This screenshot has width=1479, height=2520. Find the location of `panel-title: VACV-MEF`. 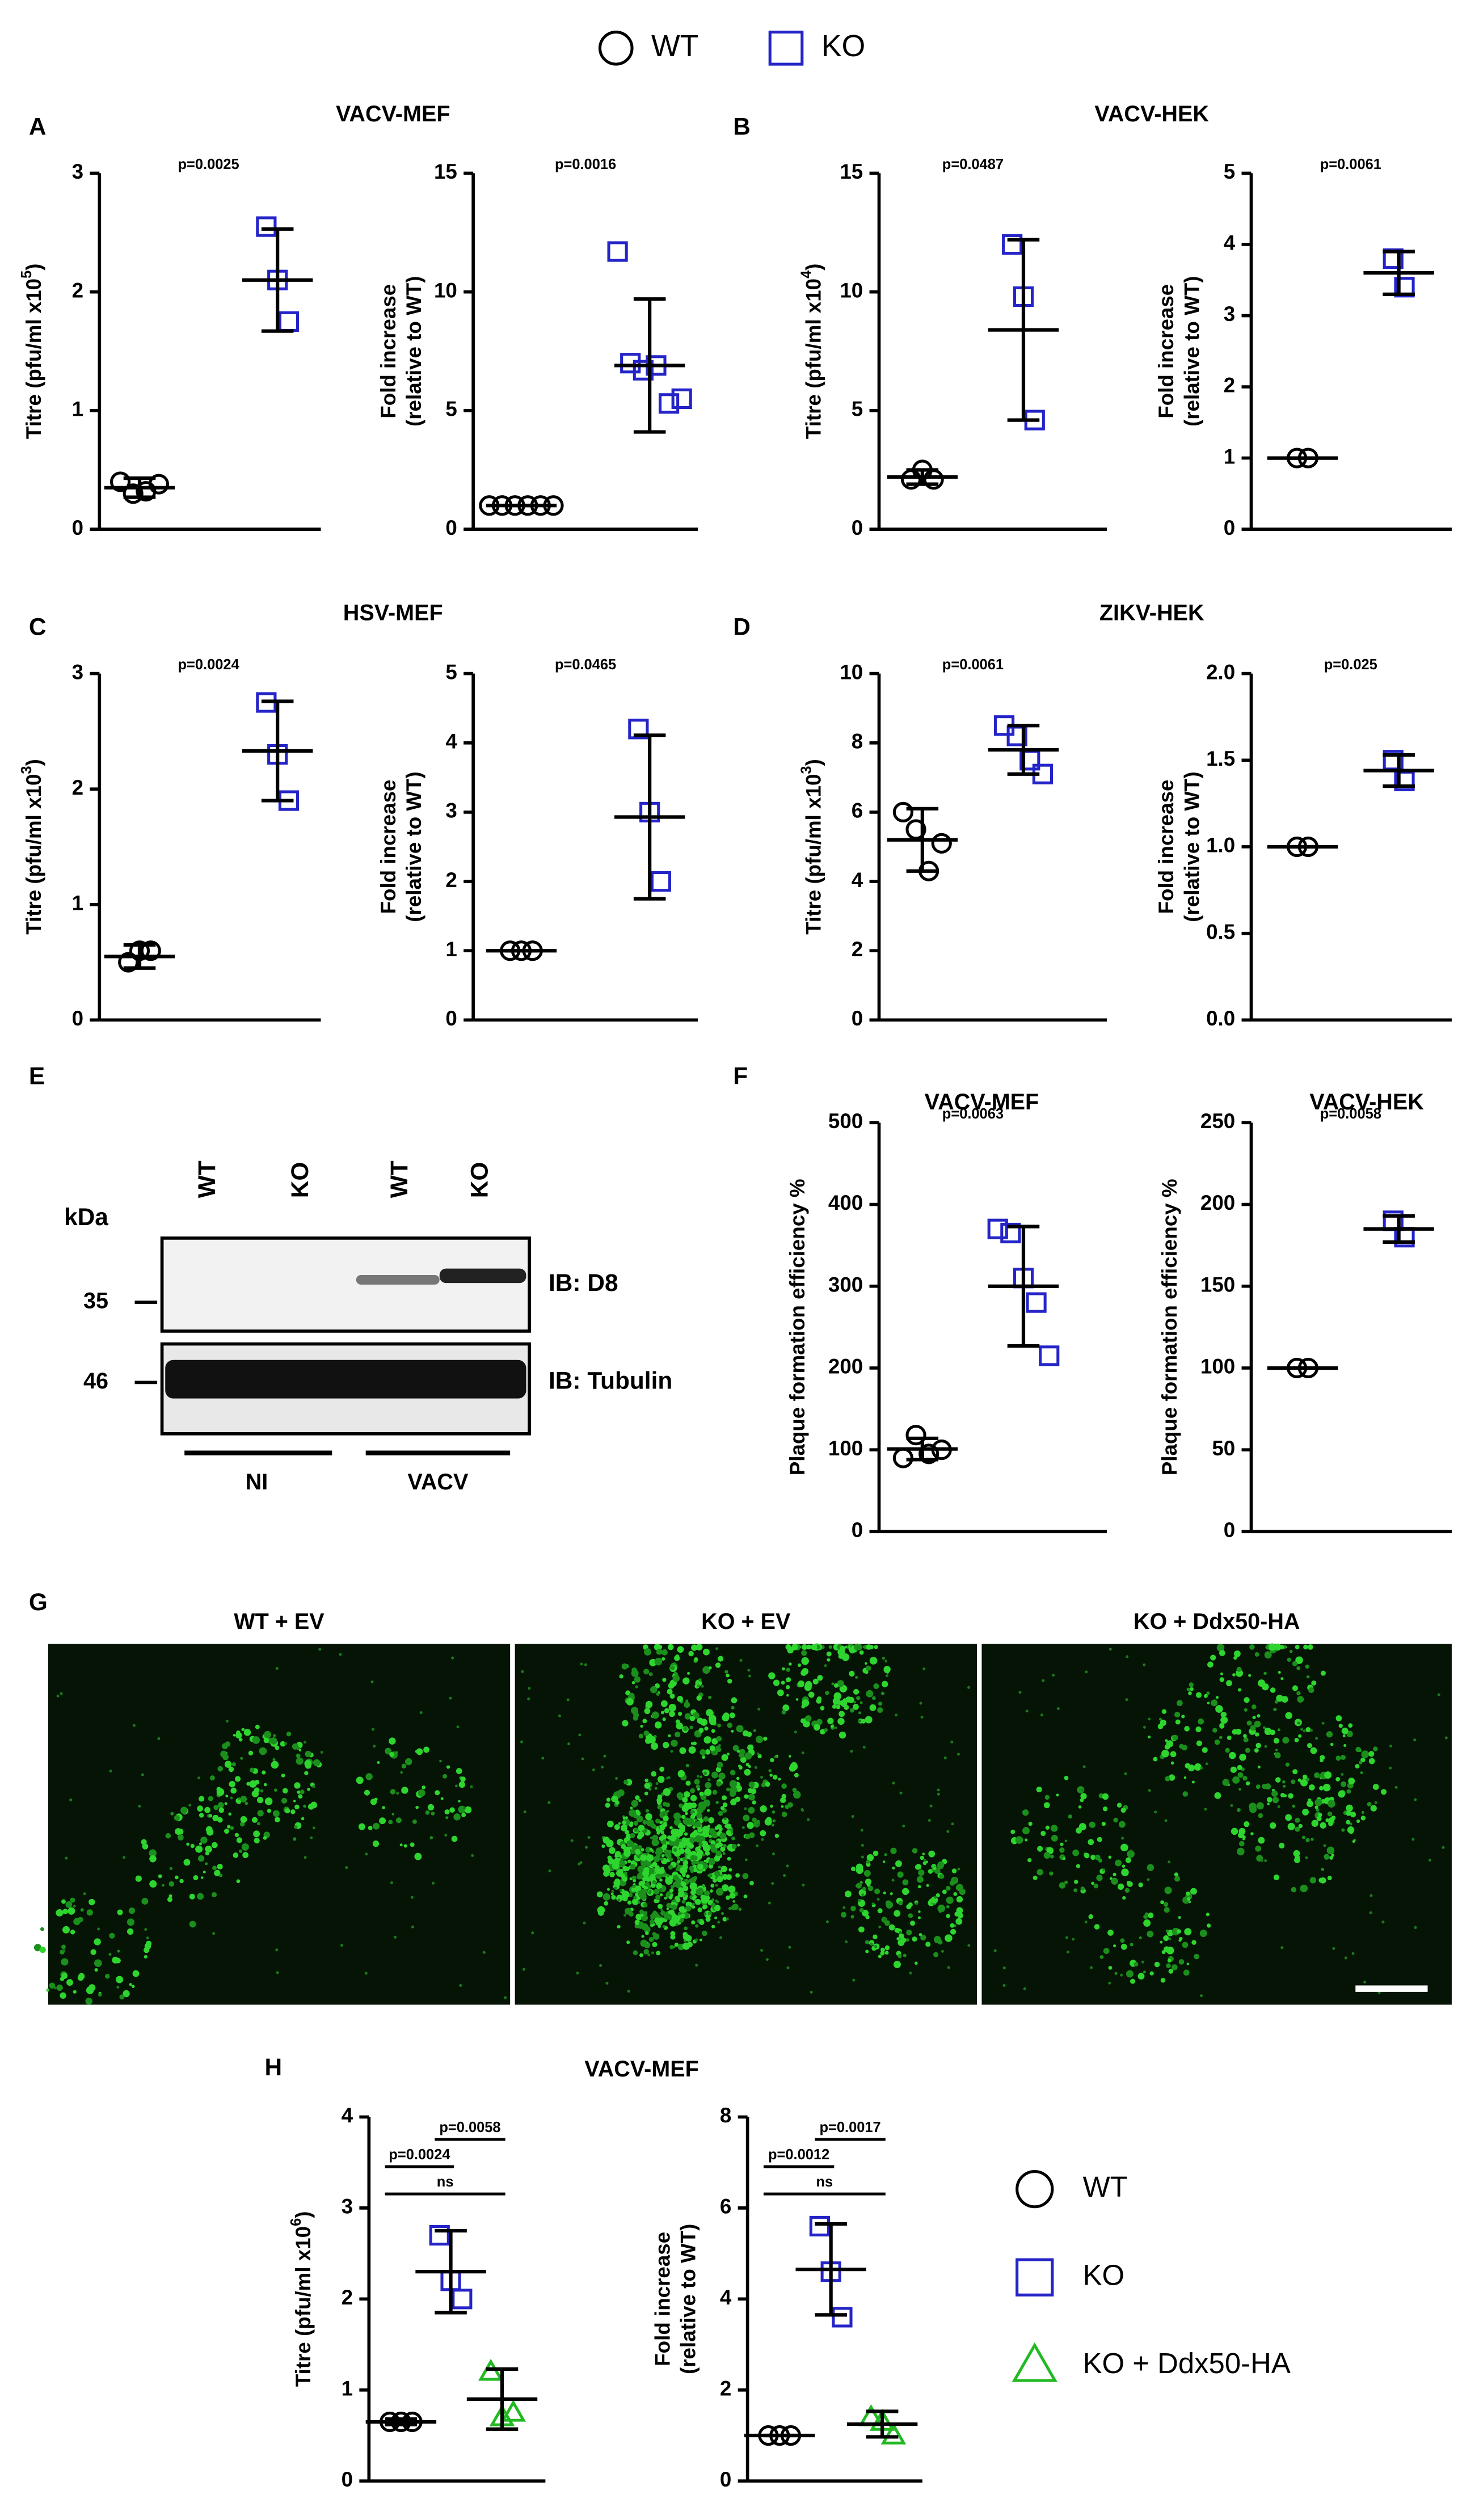

panel-title: VACV-MEF is located at coordinates (393, 114).